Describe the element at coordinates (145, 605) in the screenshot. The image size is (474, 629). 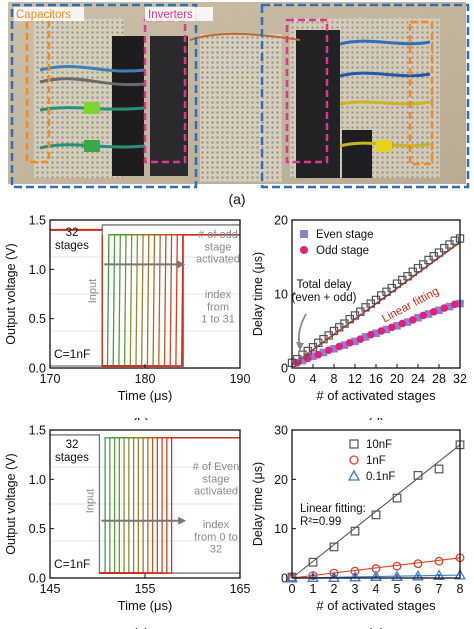
I see `x-axis-label: Time (μs)` at that location.